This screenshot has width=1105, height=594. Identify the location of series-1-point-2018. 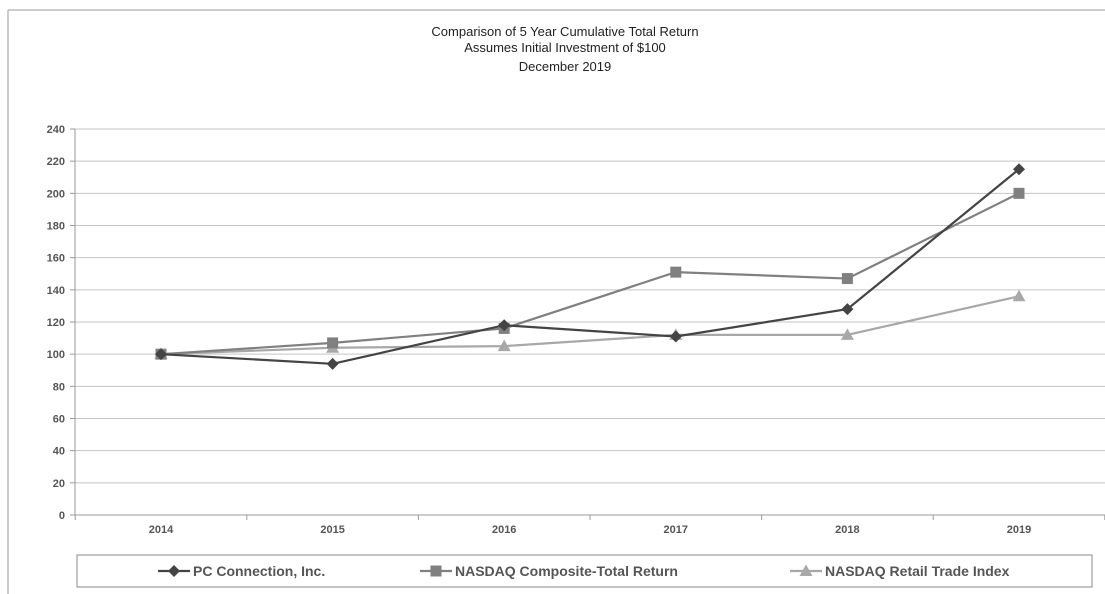
(847, 279).